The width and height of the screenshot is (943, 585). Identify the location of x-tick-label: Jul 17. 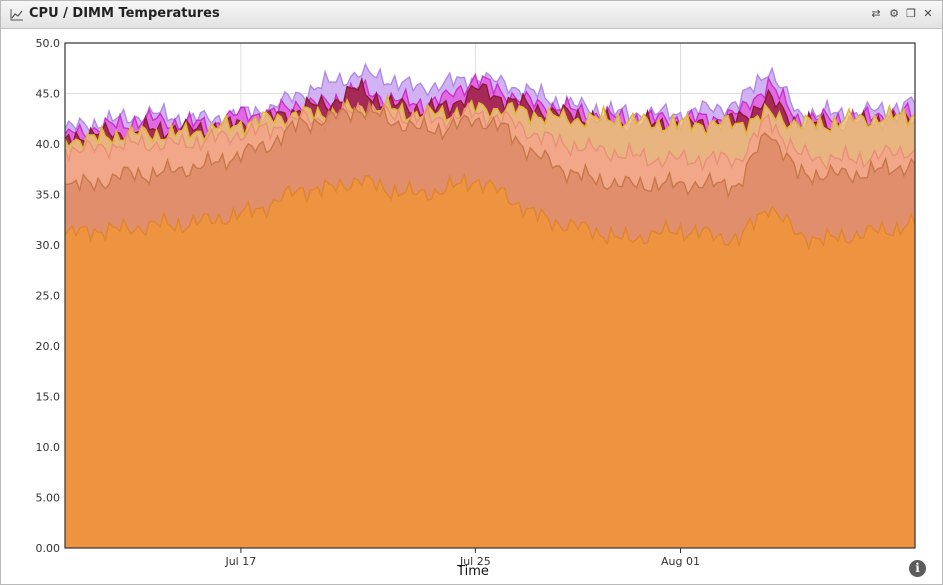
(240, 561).